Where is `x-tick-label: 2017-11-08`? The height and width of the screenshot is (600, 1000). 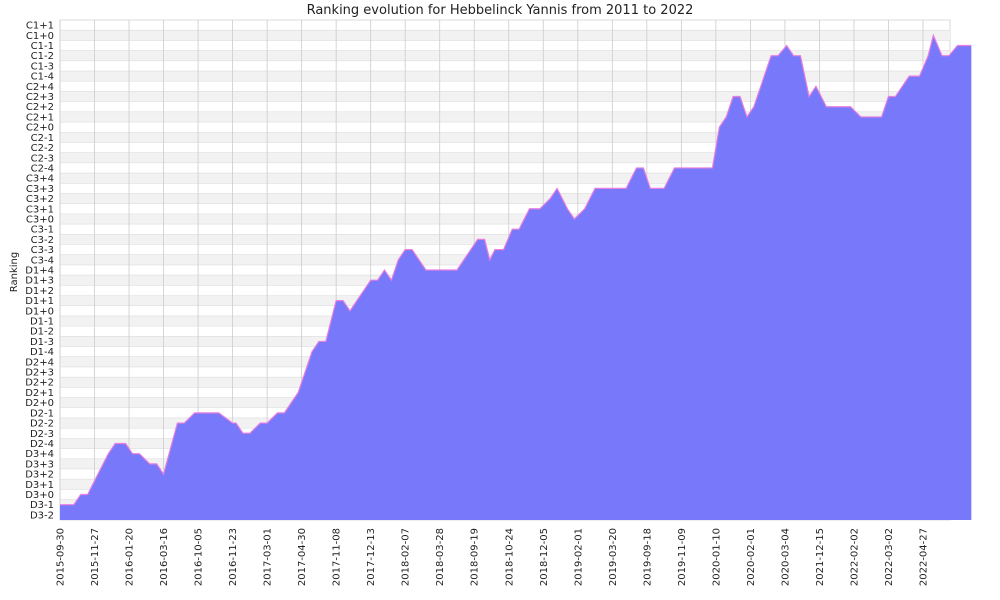 x-tick-label: 2017-11-08 is located at coordinates (337, 557).